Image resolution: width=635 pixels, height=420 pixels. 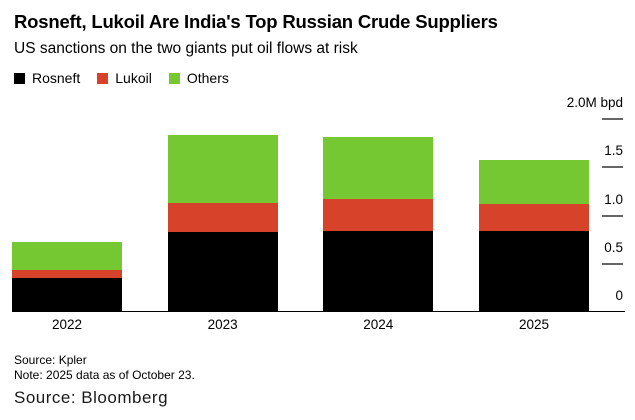 What do you see at coordinates (378, 270) in the screenshot?
I see `bar-segment-rosneft-2024` at bounding box center [378, 270].